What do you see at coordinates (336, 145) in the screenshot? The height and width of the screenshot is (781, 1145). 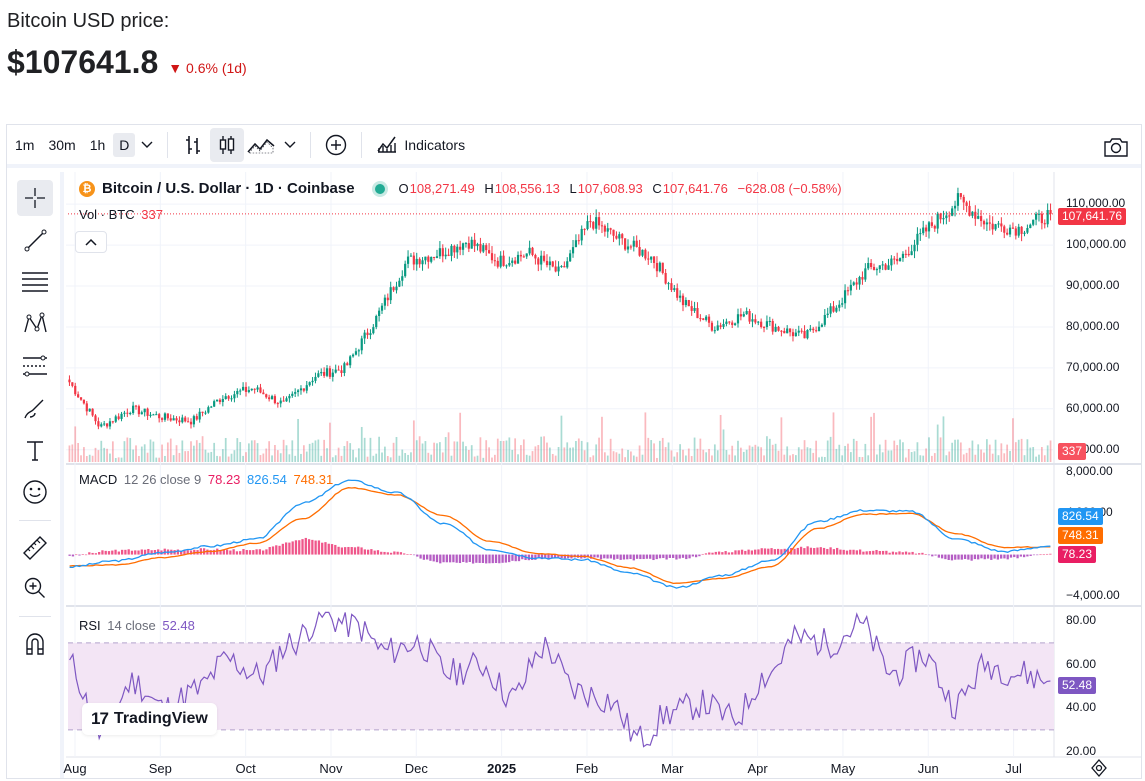 I see `compare-plus-icon` at bounding box center [336, 145].